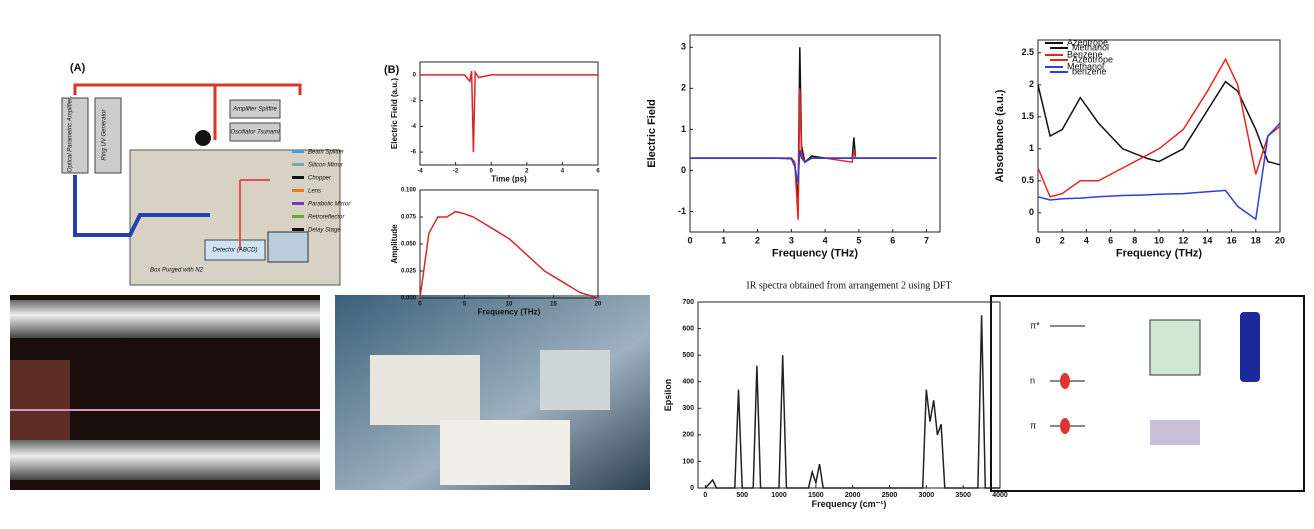 This screenshot has height=529, width=1314. Describe the element at coordinates (890, 495) in the screenshot. I see `x-tick-label: 2500` at that location.